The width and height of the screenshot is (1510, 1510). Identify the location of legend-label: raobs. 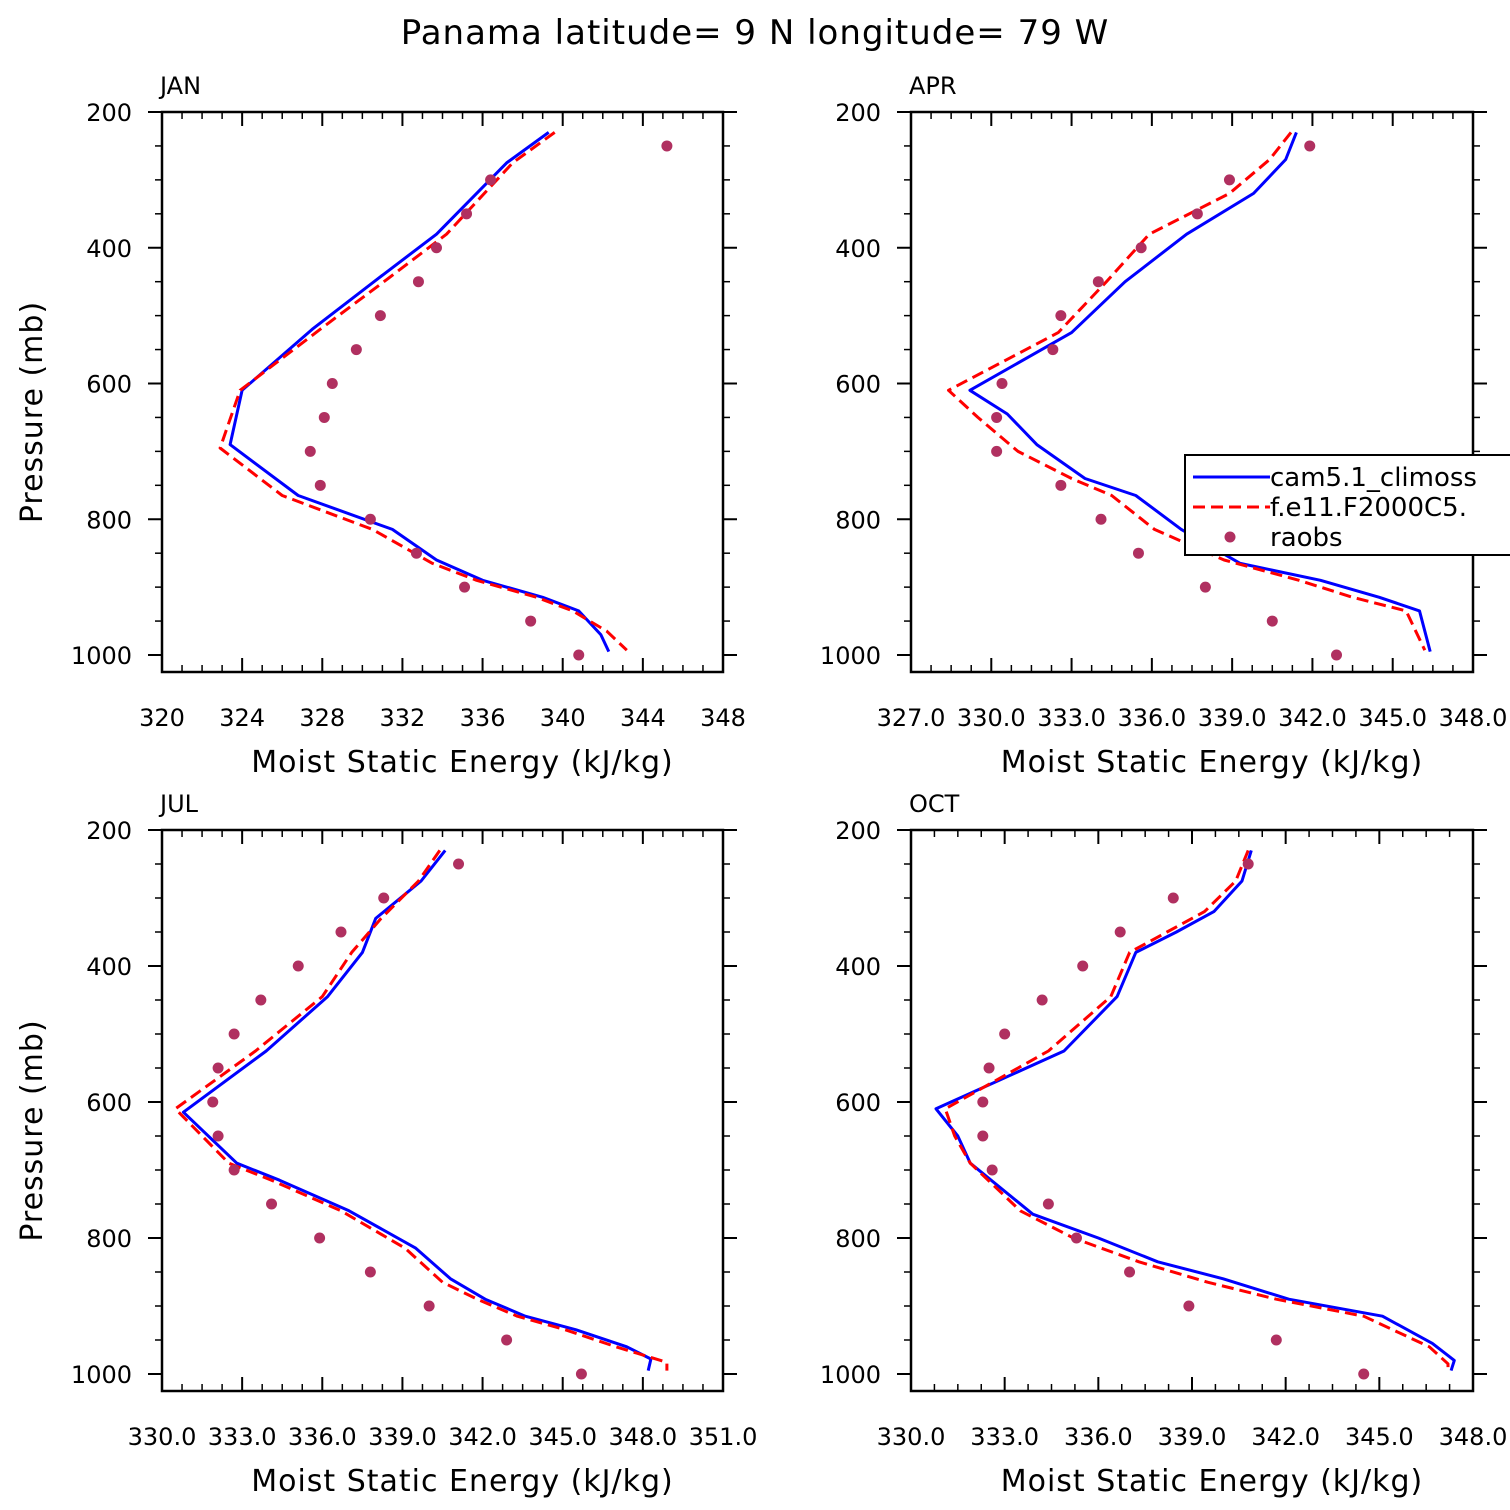
(1306, 538).